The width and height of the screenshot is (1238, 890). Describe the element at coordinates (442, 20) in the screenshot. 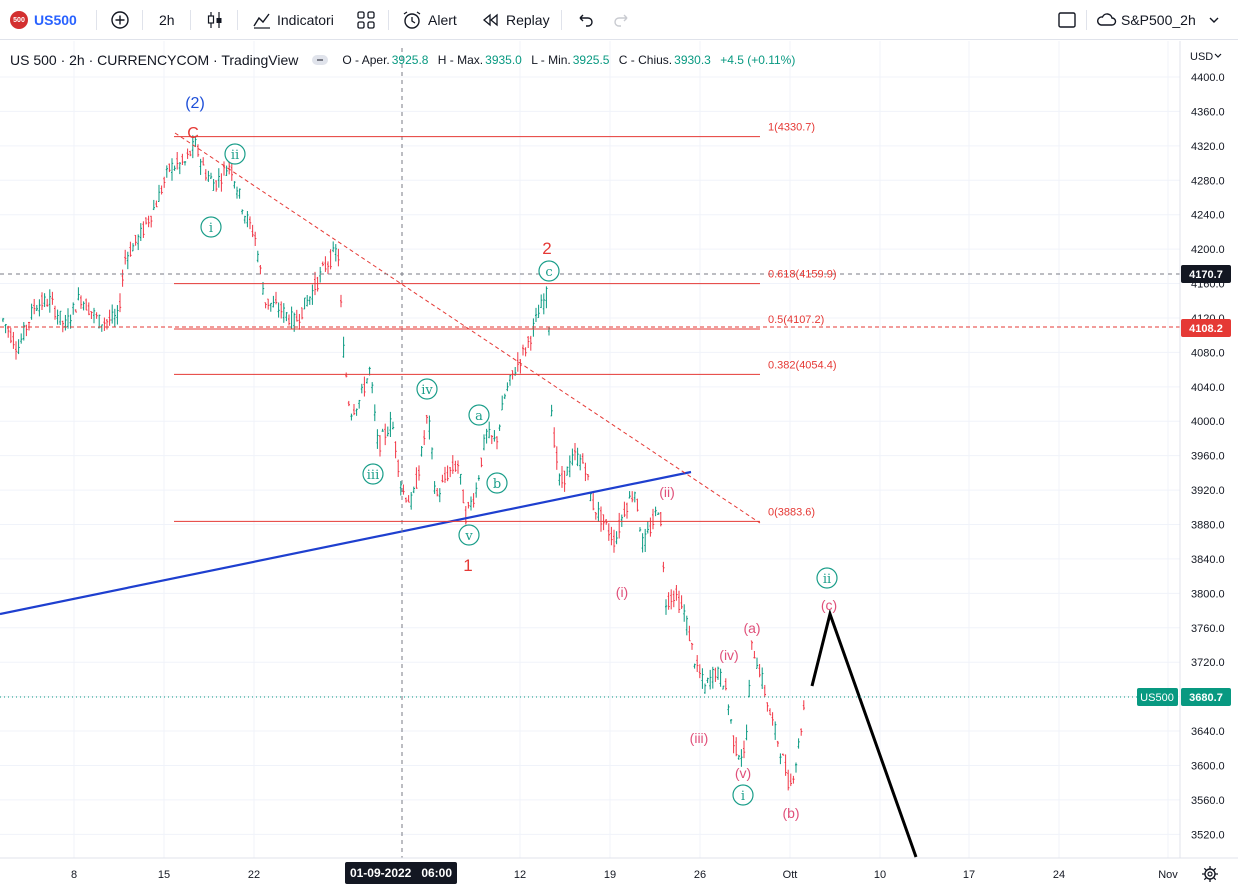

I see `alert-label: Alert` at that location.